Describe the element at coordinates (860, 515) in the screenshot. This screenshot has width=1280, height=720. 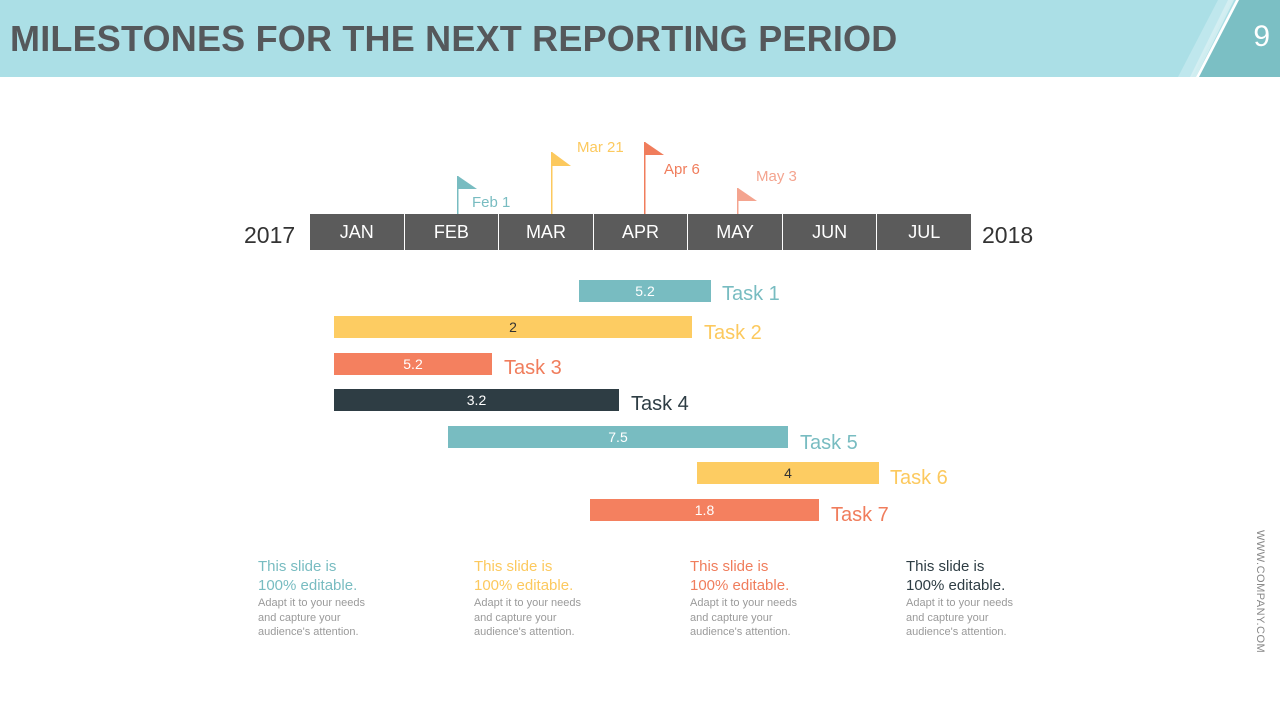
I see `task-label-7: Task 7` at that location.